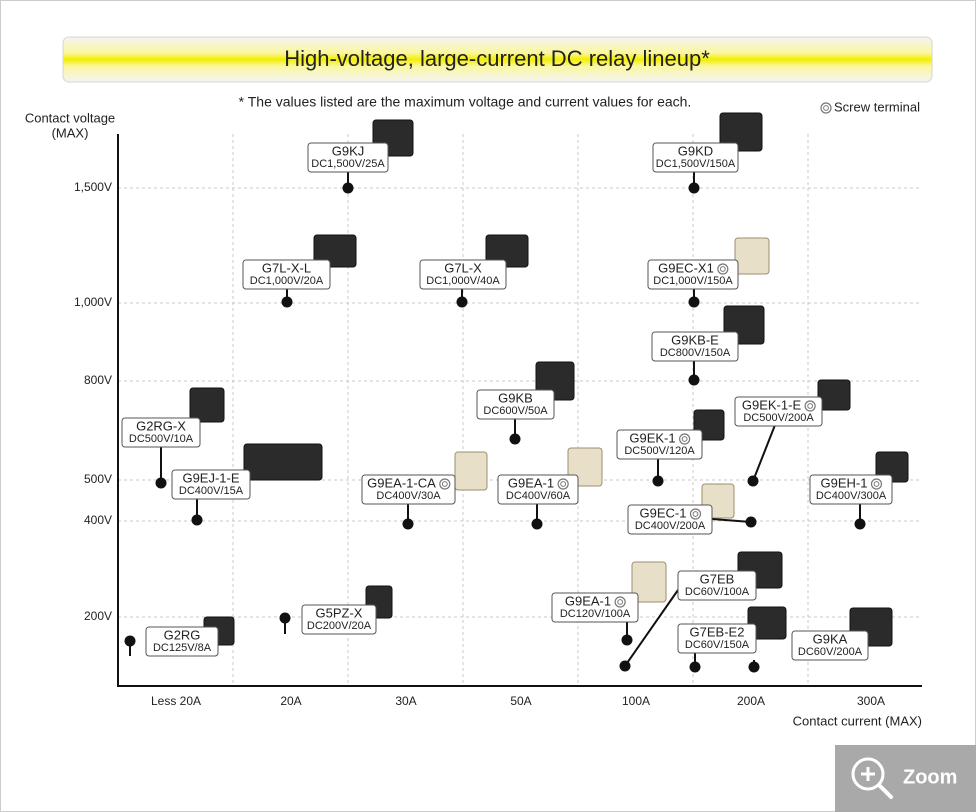 The image size is (976, 812). What do you see at coordinates (290, 701) in the screenshot?
I see `x-tick-label: 20A` at bounding box center [290, 701].